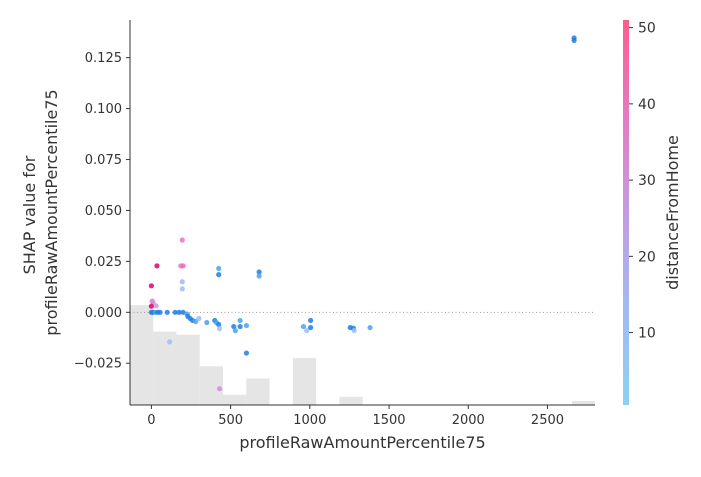 The image size is (701, 477). I want to click on x-tick-label: 2000, so click(468, 420).